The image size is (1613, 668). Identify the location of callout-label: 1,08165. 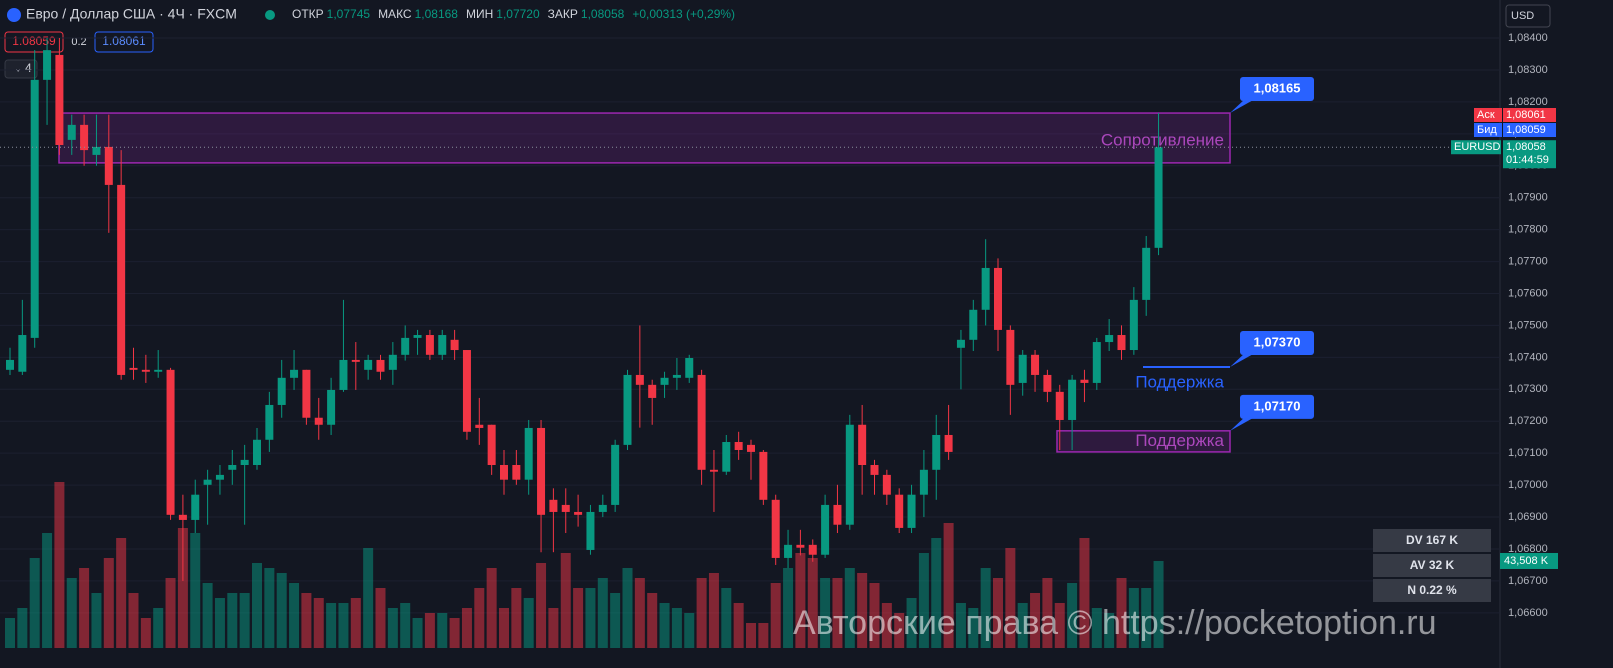
(1277, 87).